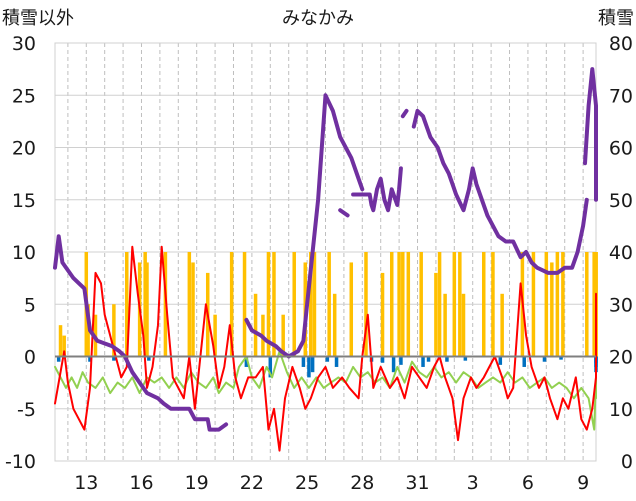 The image size is (636, 501). Describe the element at coordinates (621, 44) in the screenshot. I see `right-tick-label: 80` at that location.